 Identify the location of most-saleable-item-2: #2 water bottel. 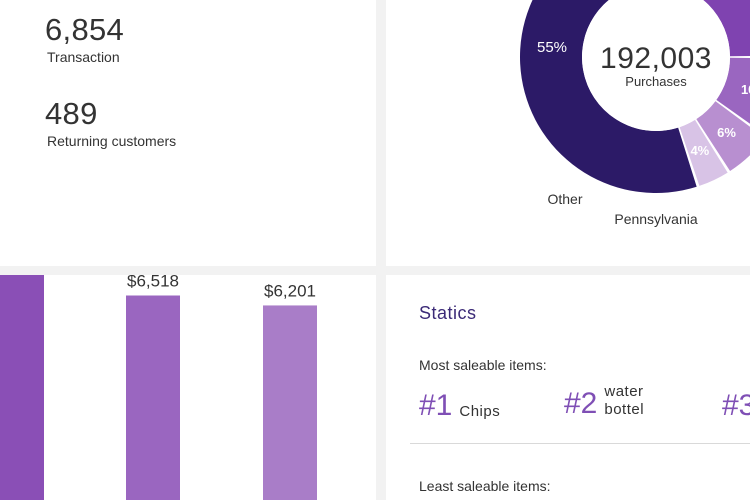
(610, 401).